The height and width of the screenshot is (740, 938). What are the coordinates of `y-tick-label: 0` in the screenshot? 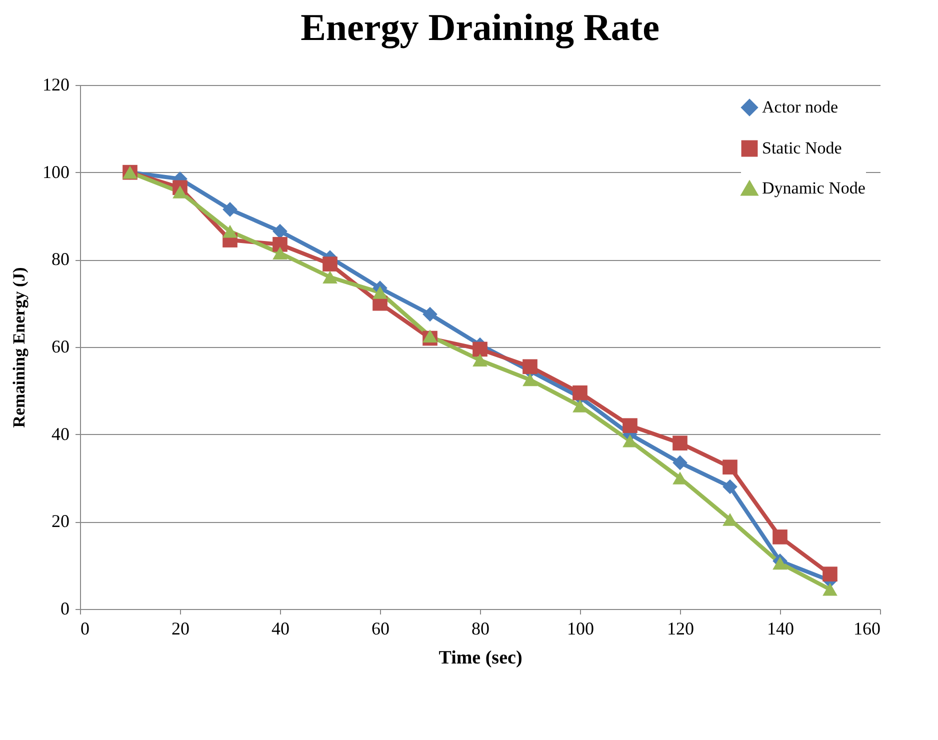 It's located at (65, 608).